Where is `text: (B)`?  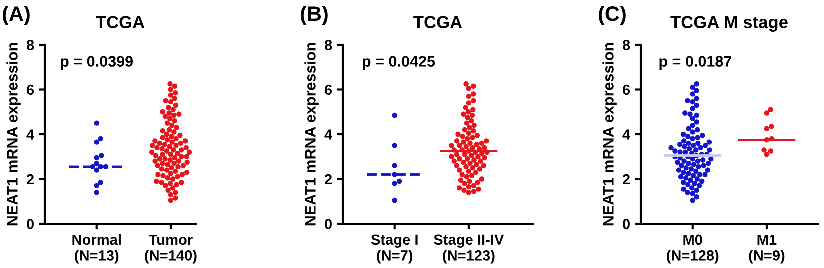 text: (B) is located at coordinates (314, 16).